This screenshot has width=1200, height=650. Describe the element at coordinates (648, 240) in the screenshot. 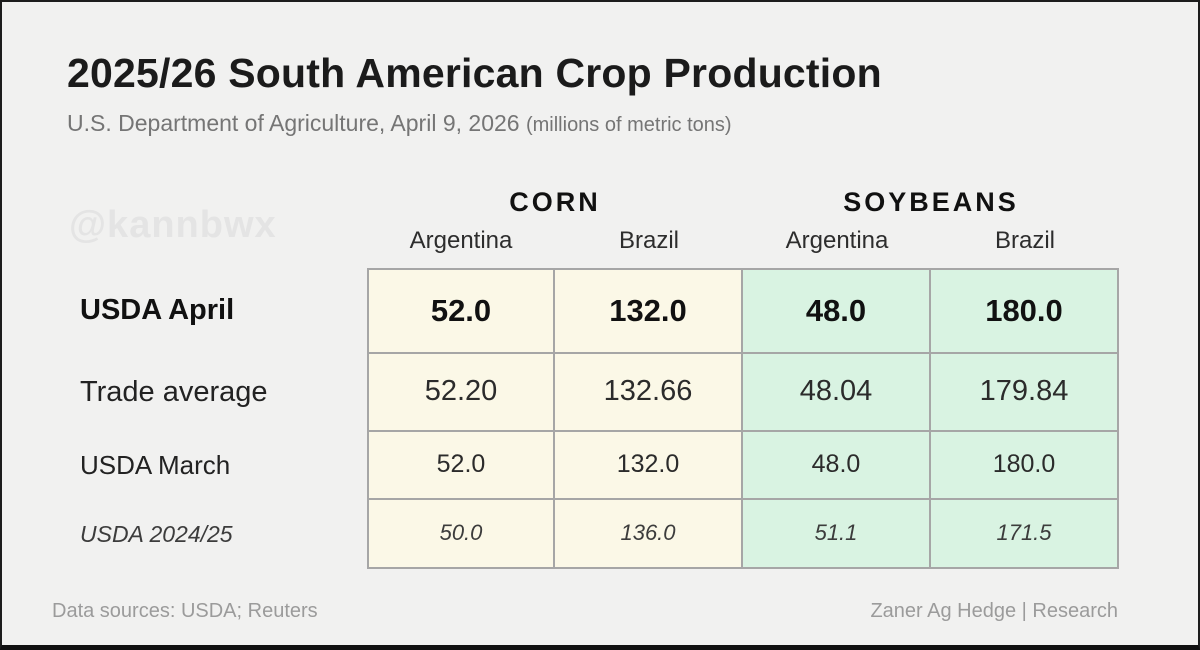

I see `column-header-corn-brazil: Brazil` at that location.